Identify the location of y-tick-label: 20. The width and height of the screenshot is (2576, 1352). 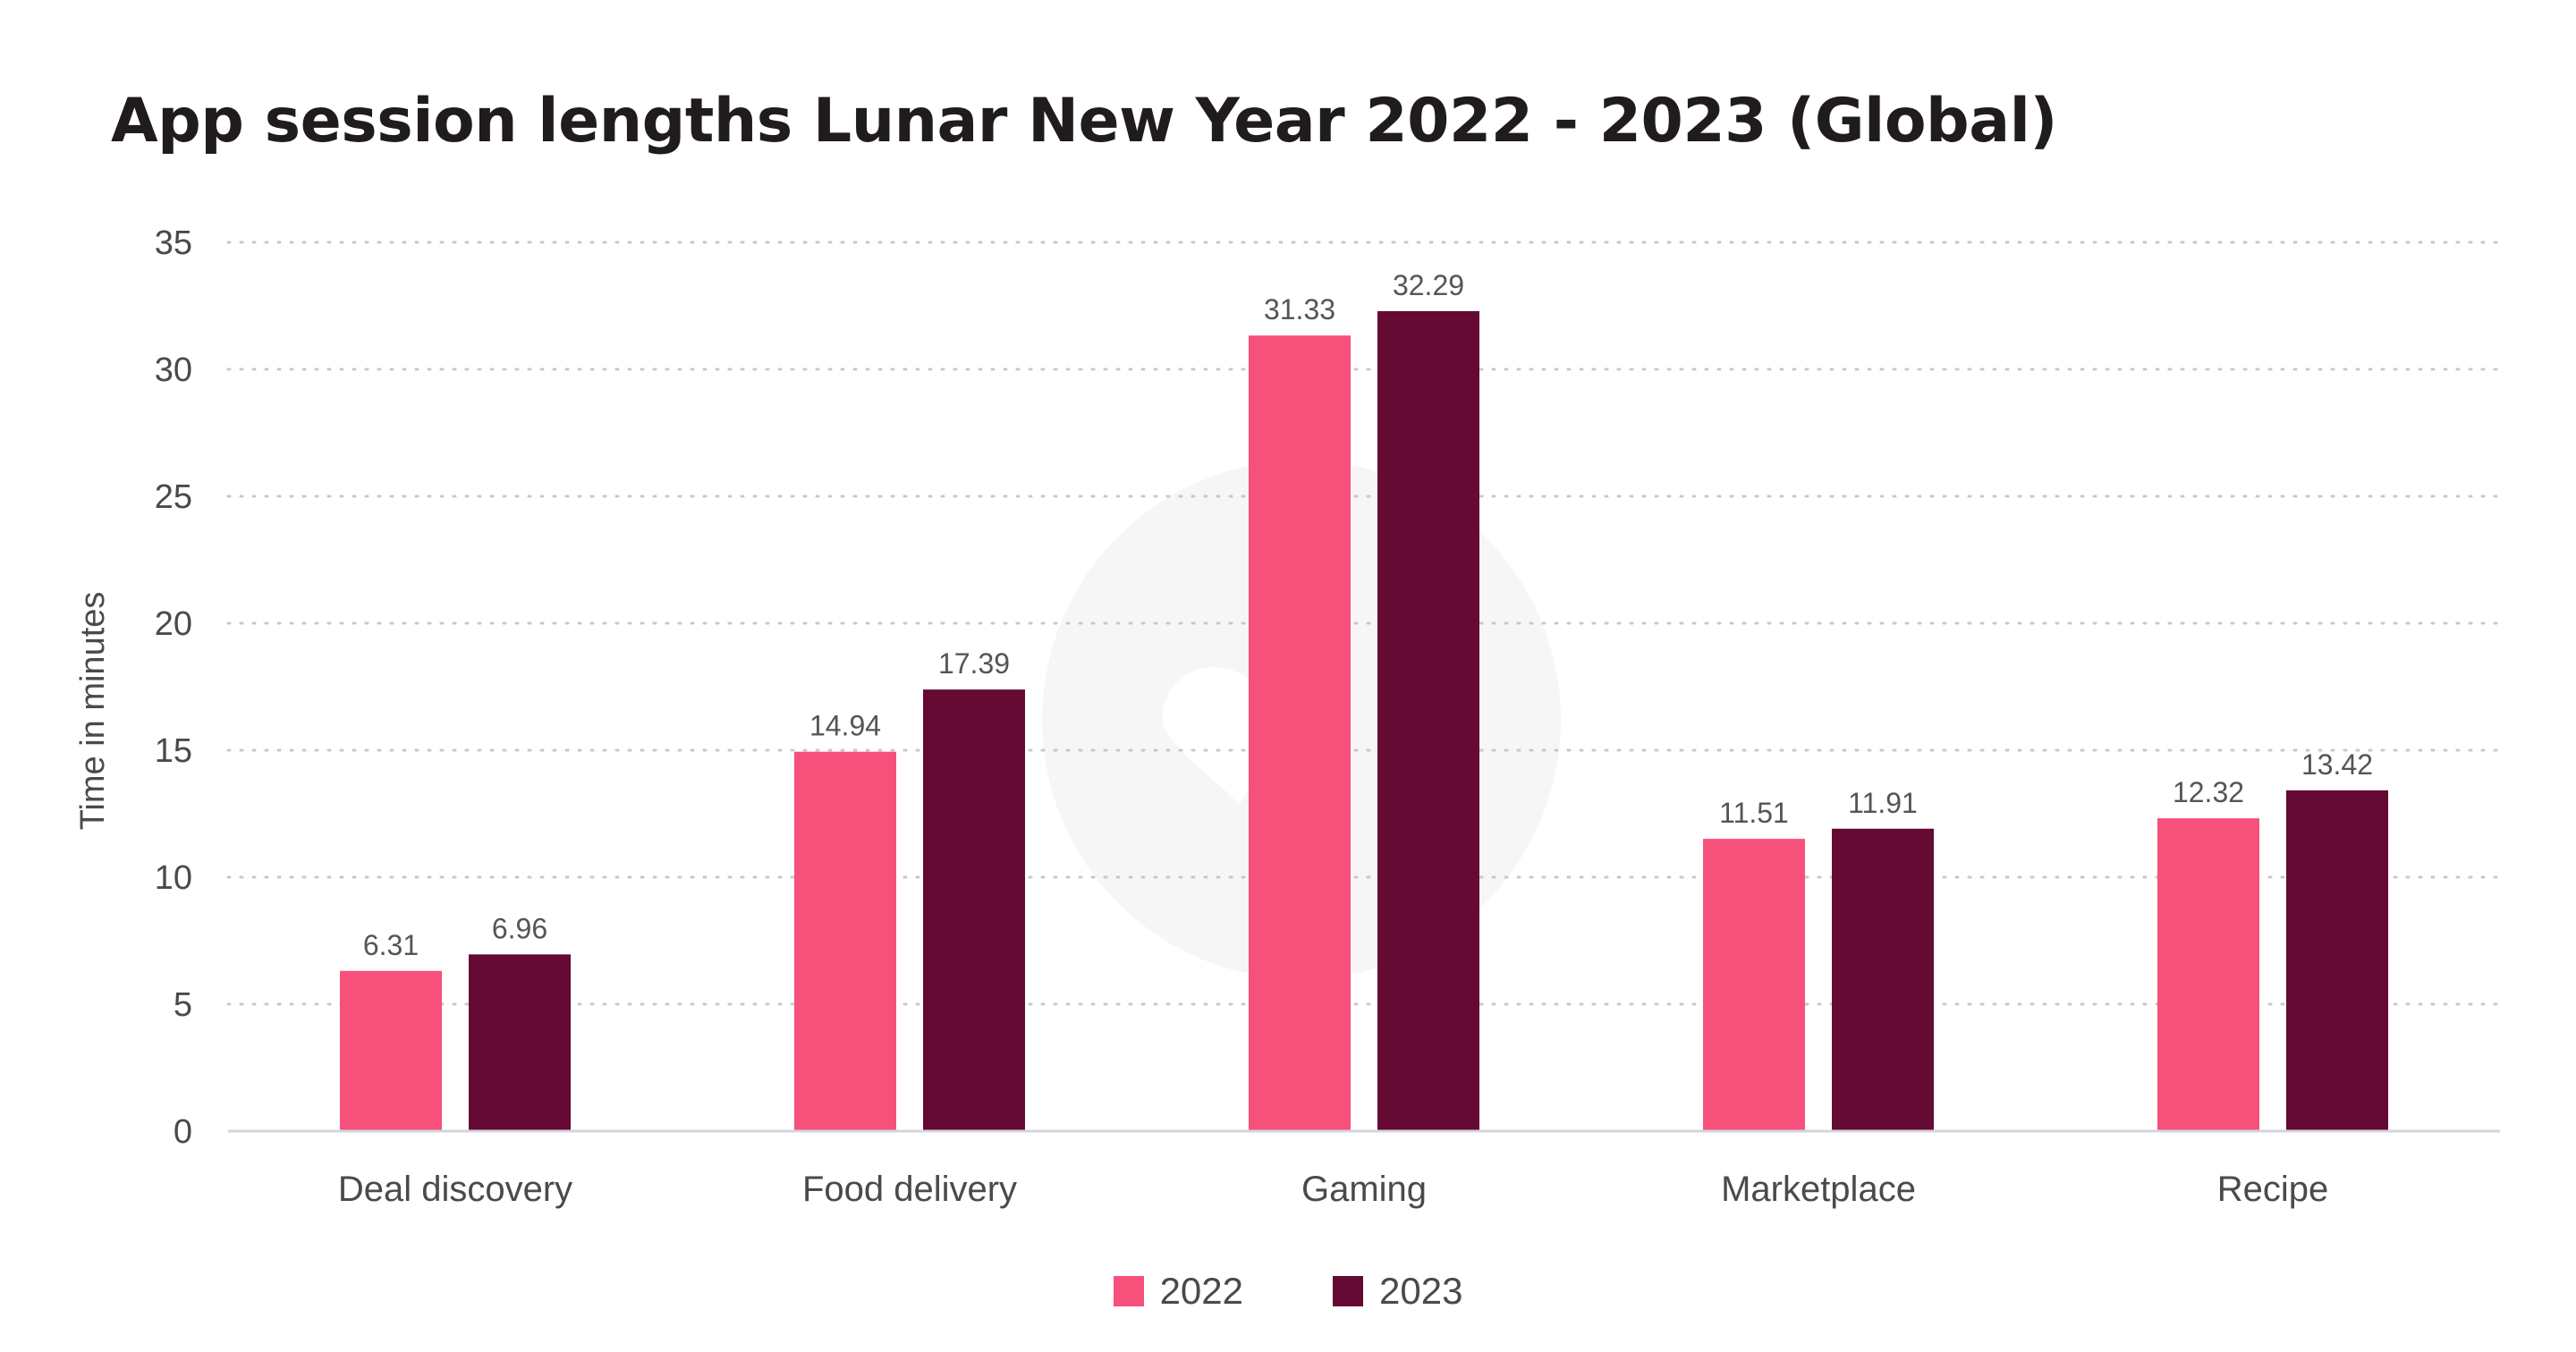
(173, 624).